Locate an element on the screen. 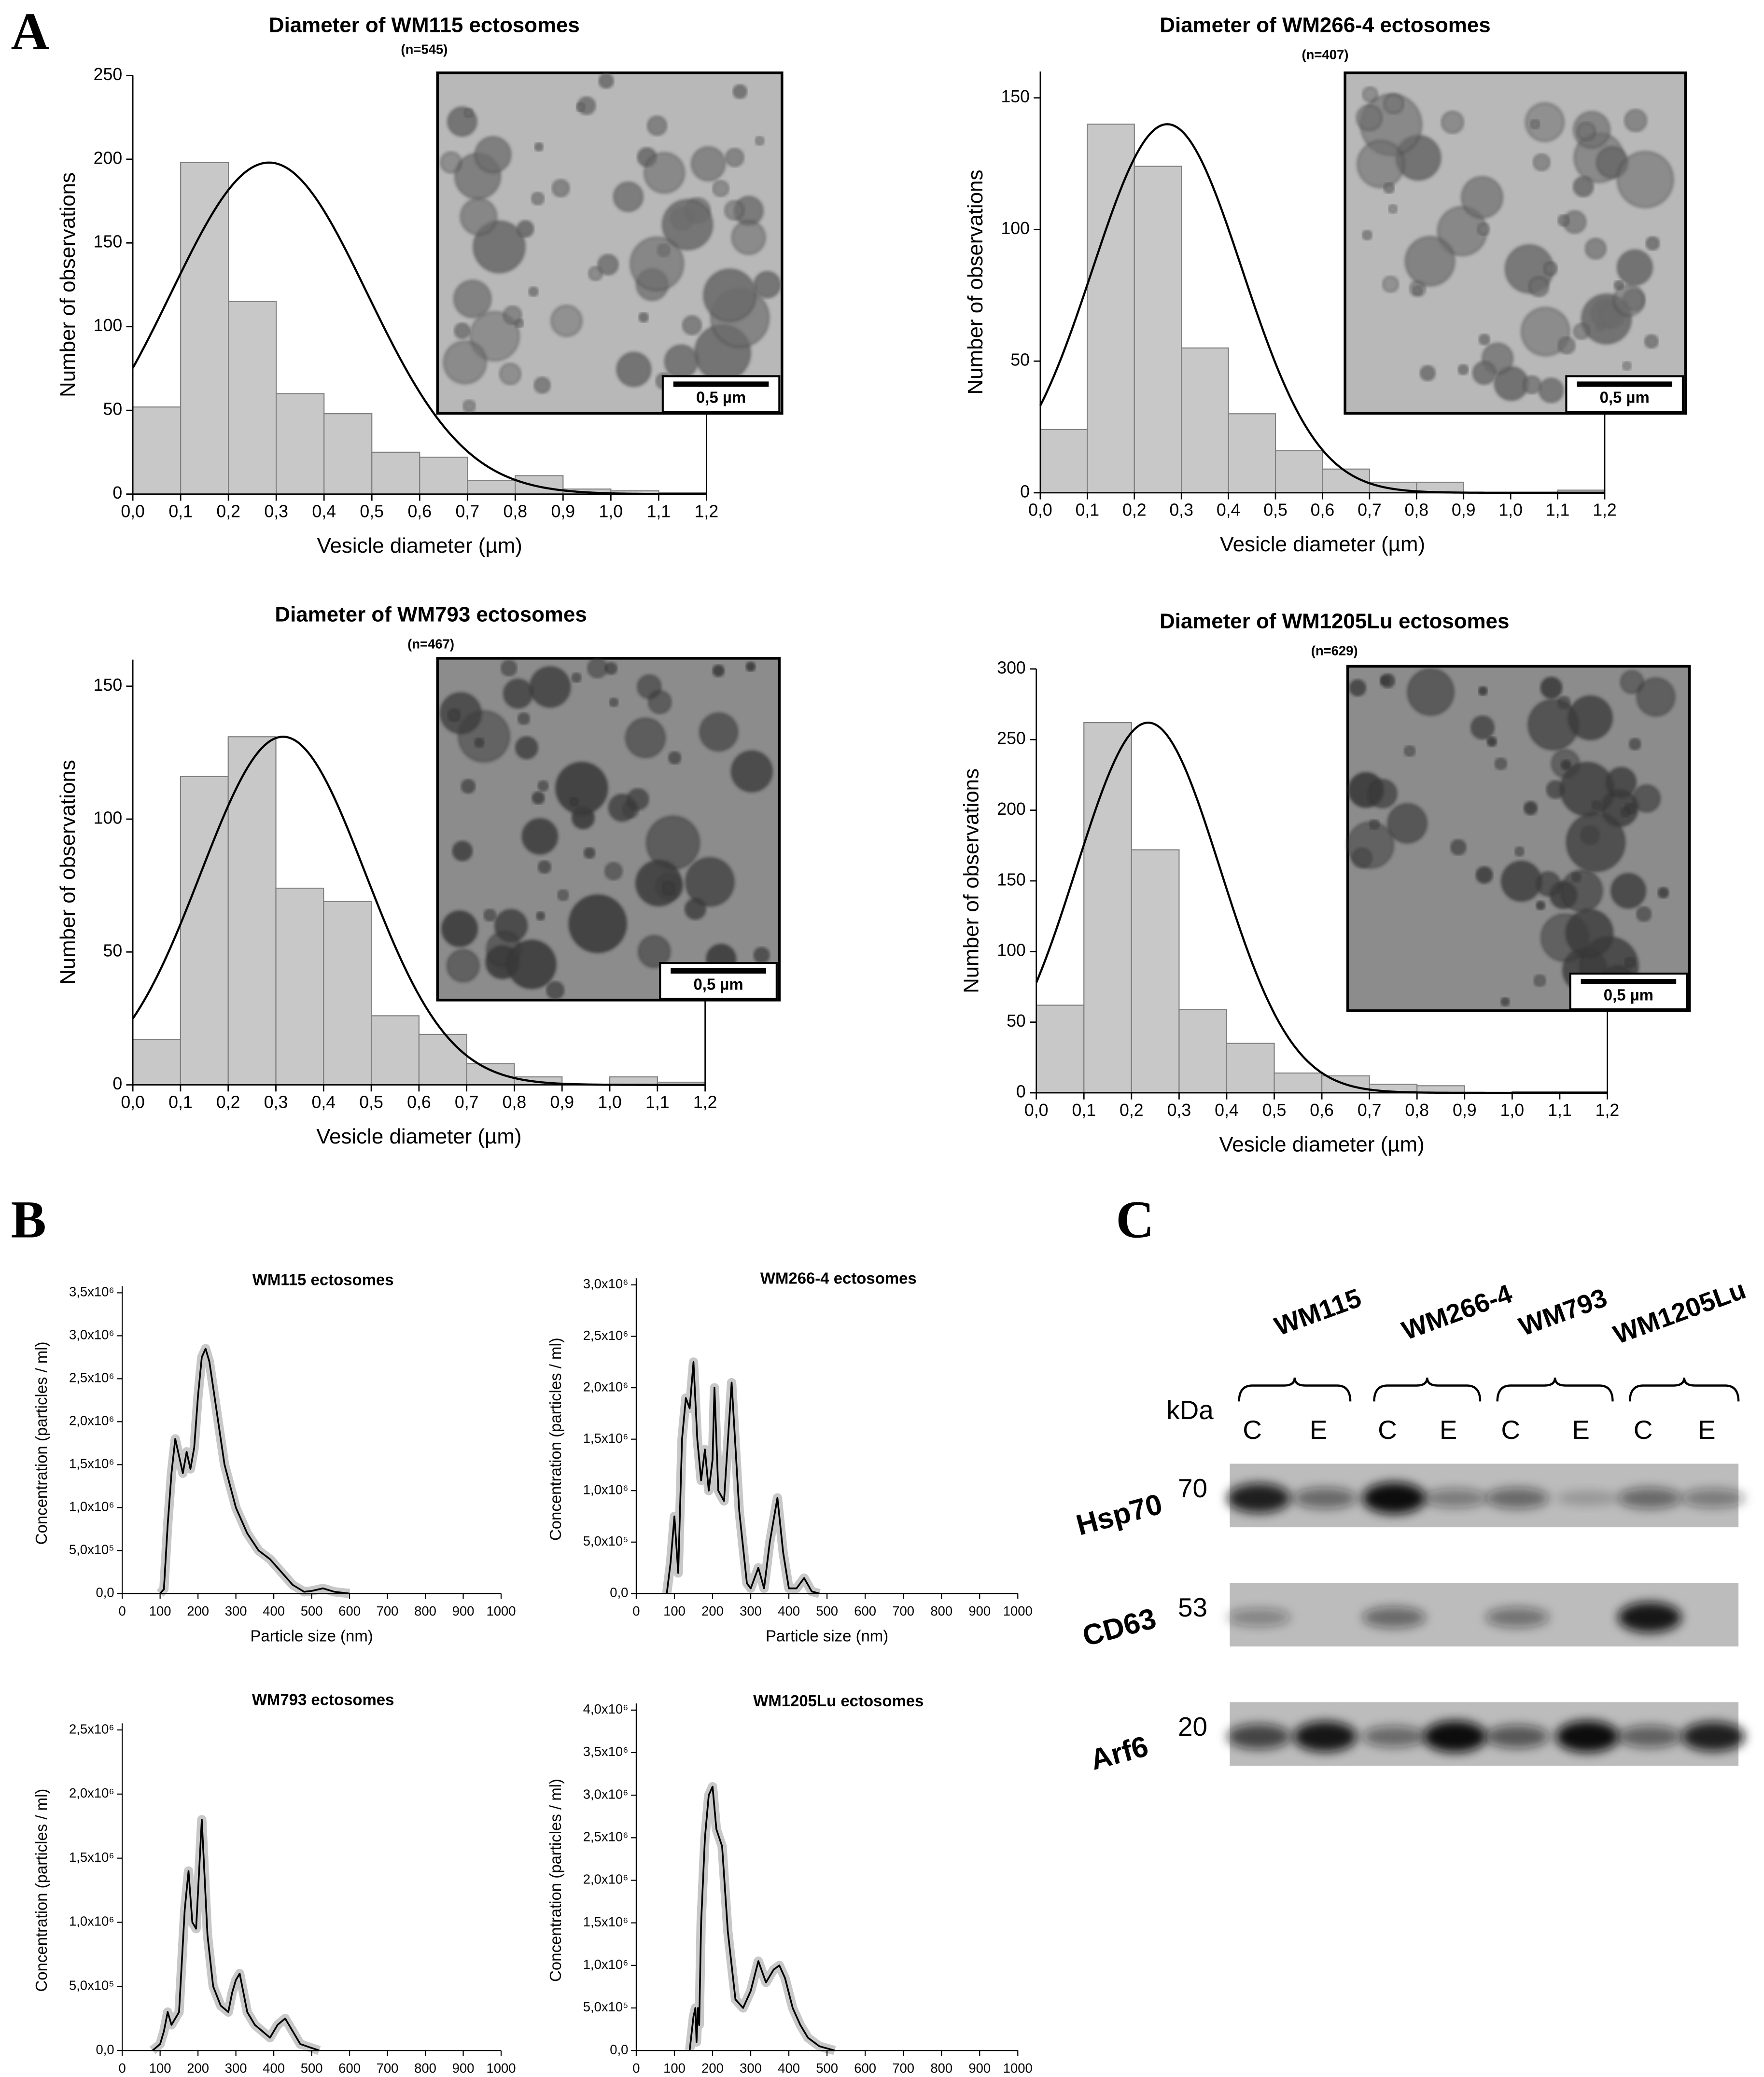 The height and width of the screenshot is (2077, 1764). line is located at coordinates (762, 1918).